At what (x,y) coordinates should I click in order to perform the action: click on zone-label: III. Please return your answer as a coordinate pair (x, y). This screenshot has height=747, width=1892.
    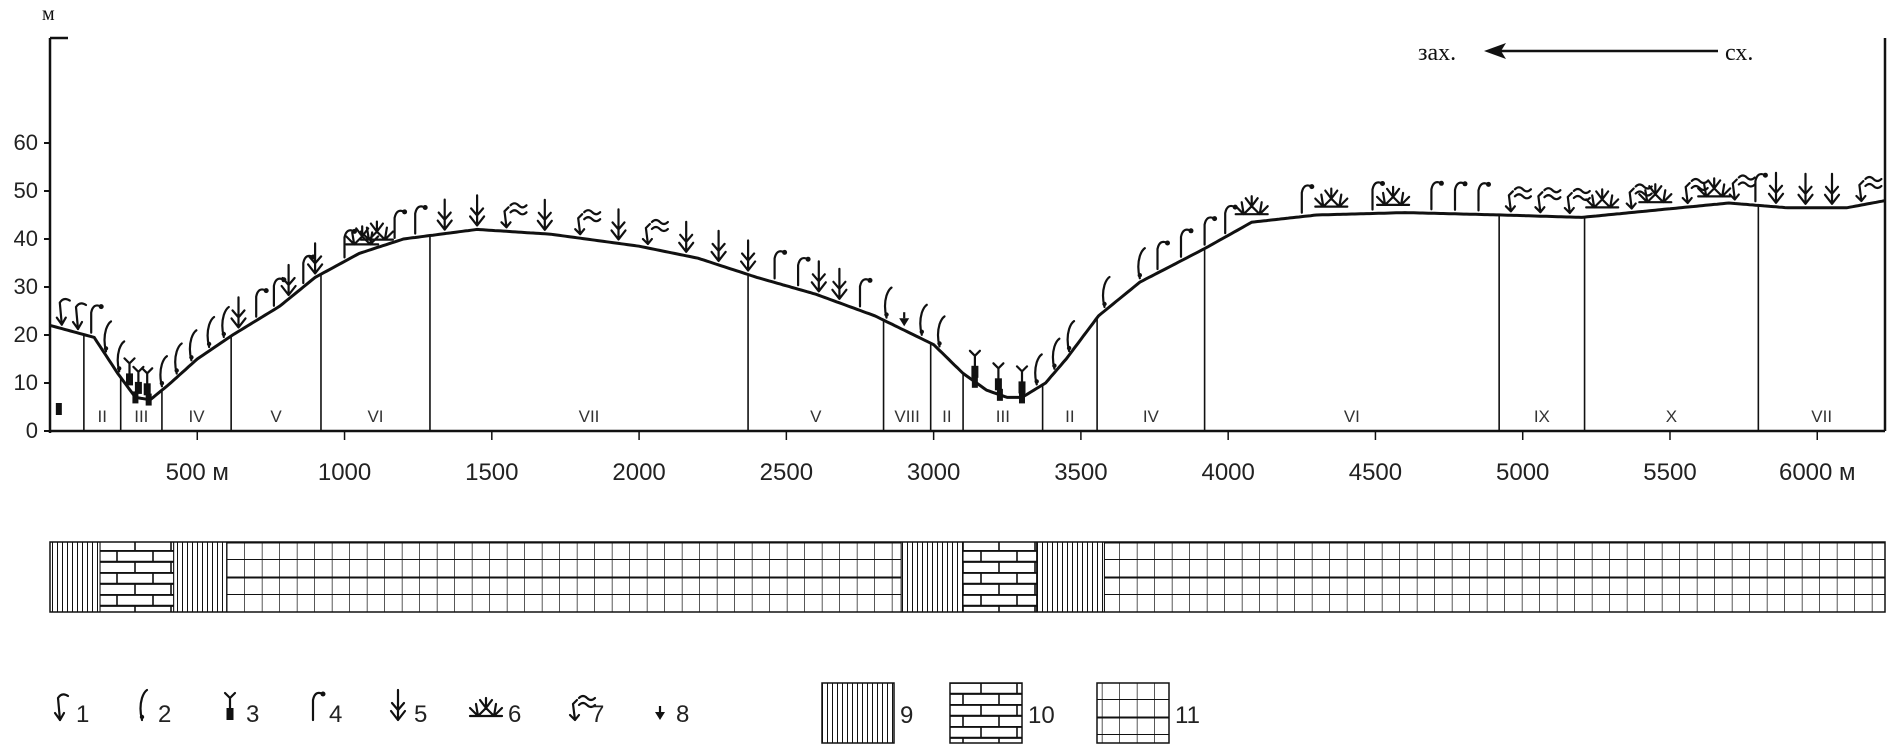
    Looking at the image, I should click on (141, 416).